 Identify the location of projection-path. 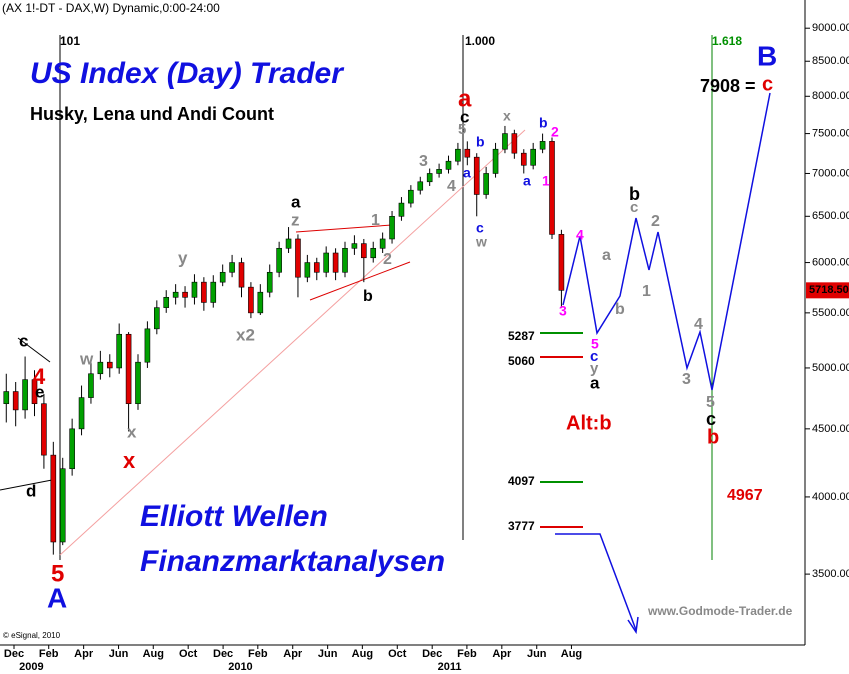
(666, 241).